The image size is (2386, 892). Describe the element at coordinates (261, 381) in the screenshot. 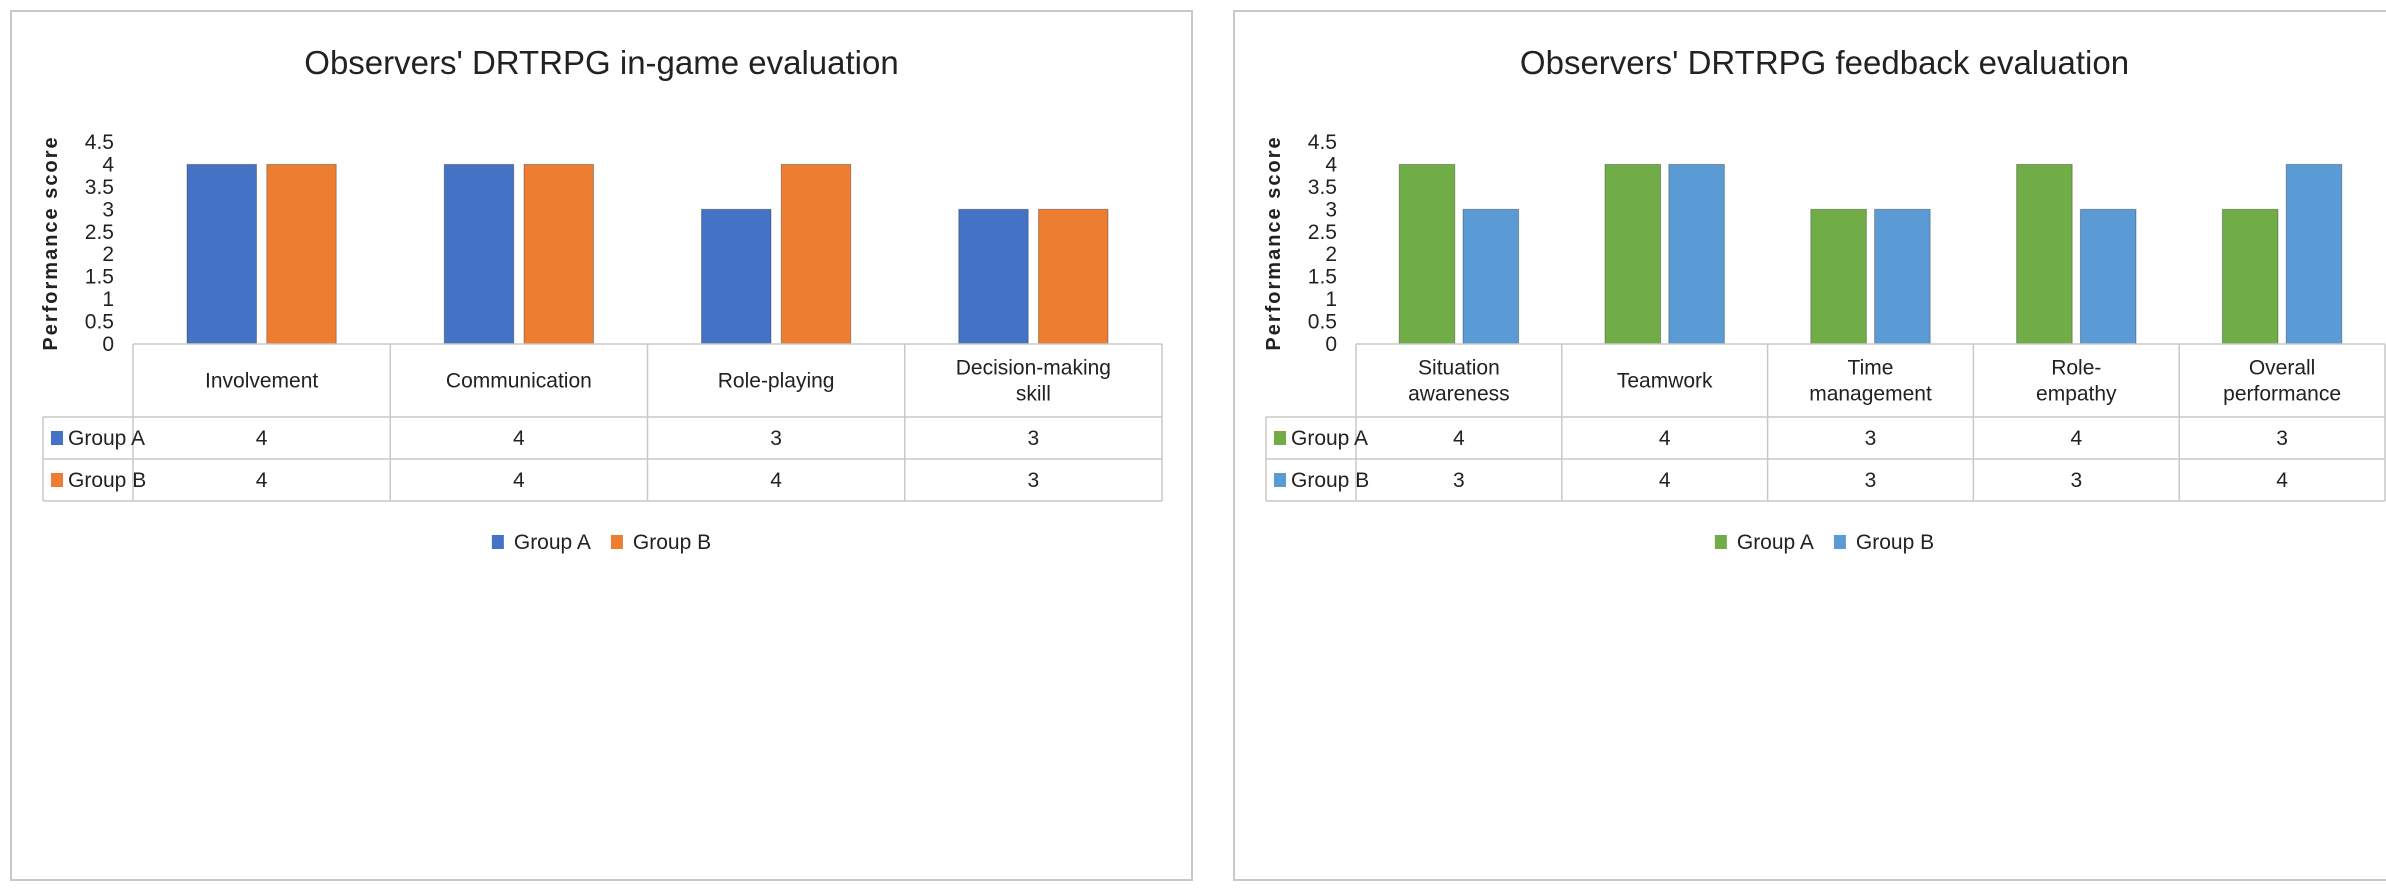

I see `category-label: Involvement` at that location.